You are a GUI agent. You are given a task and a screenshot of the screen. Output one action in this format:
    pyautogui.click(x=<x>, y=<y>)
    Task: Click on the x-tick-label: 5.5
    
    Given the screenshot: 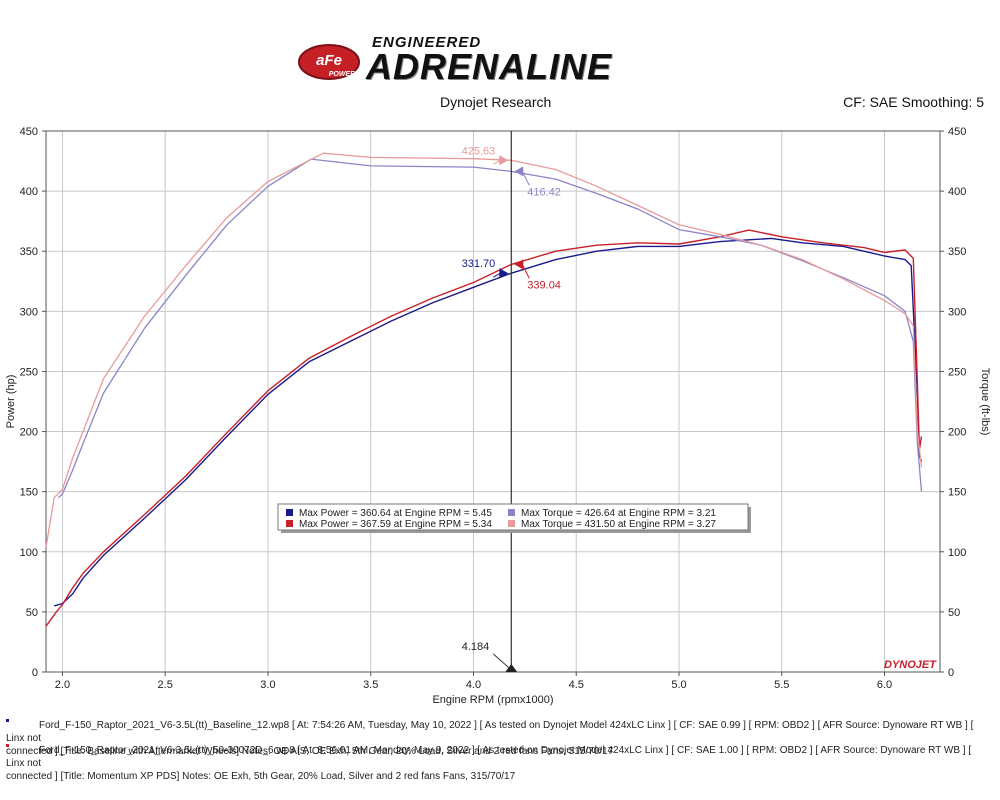 What is the action you would take?
    pyautogui.click(x=781, y=685)
    